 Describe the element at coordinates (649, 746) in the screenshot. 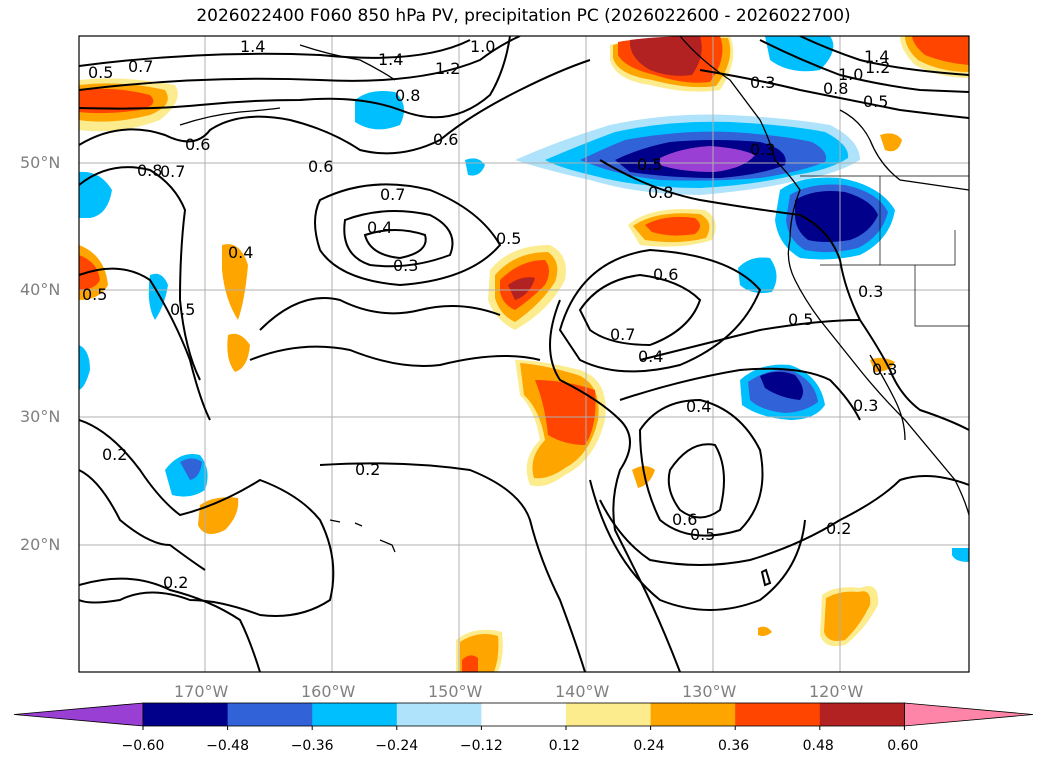

I see `colorbar-tick-label: 0.24` at that location.